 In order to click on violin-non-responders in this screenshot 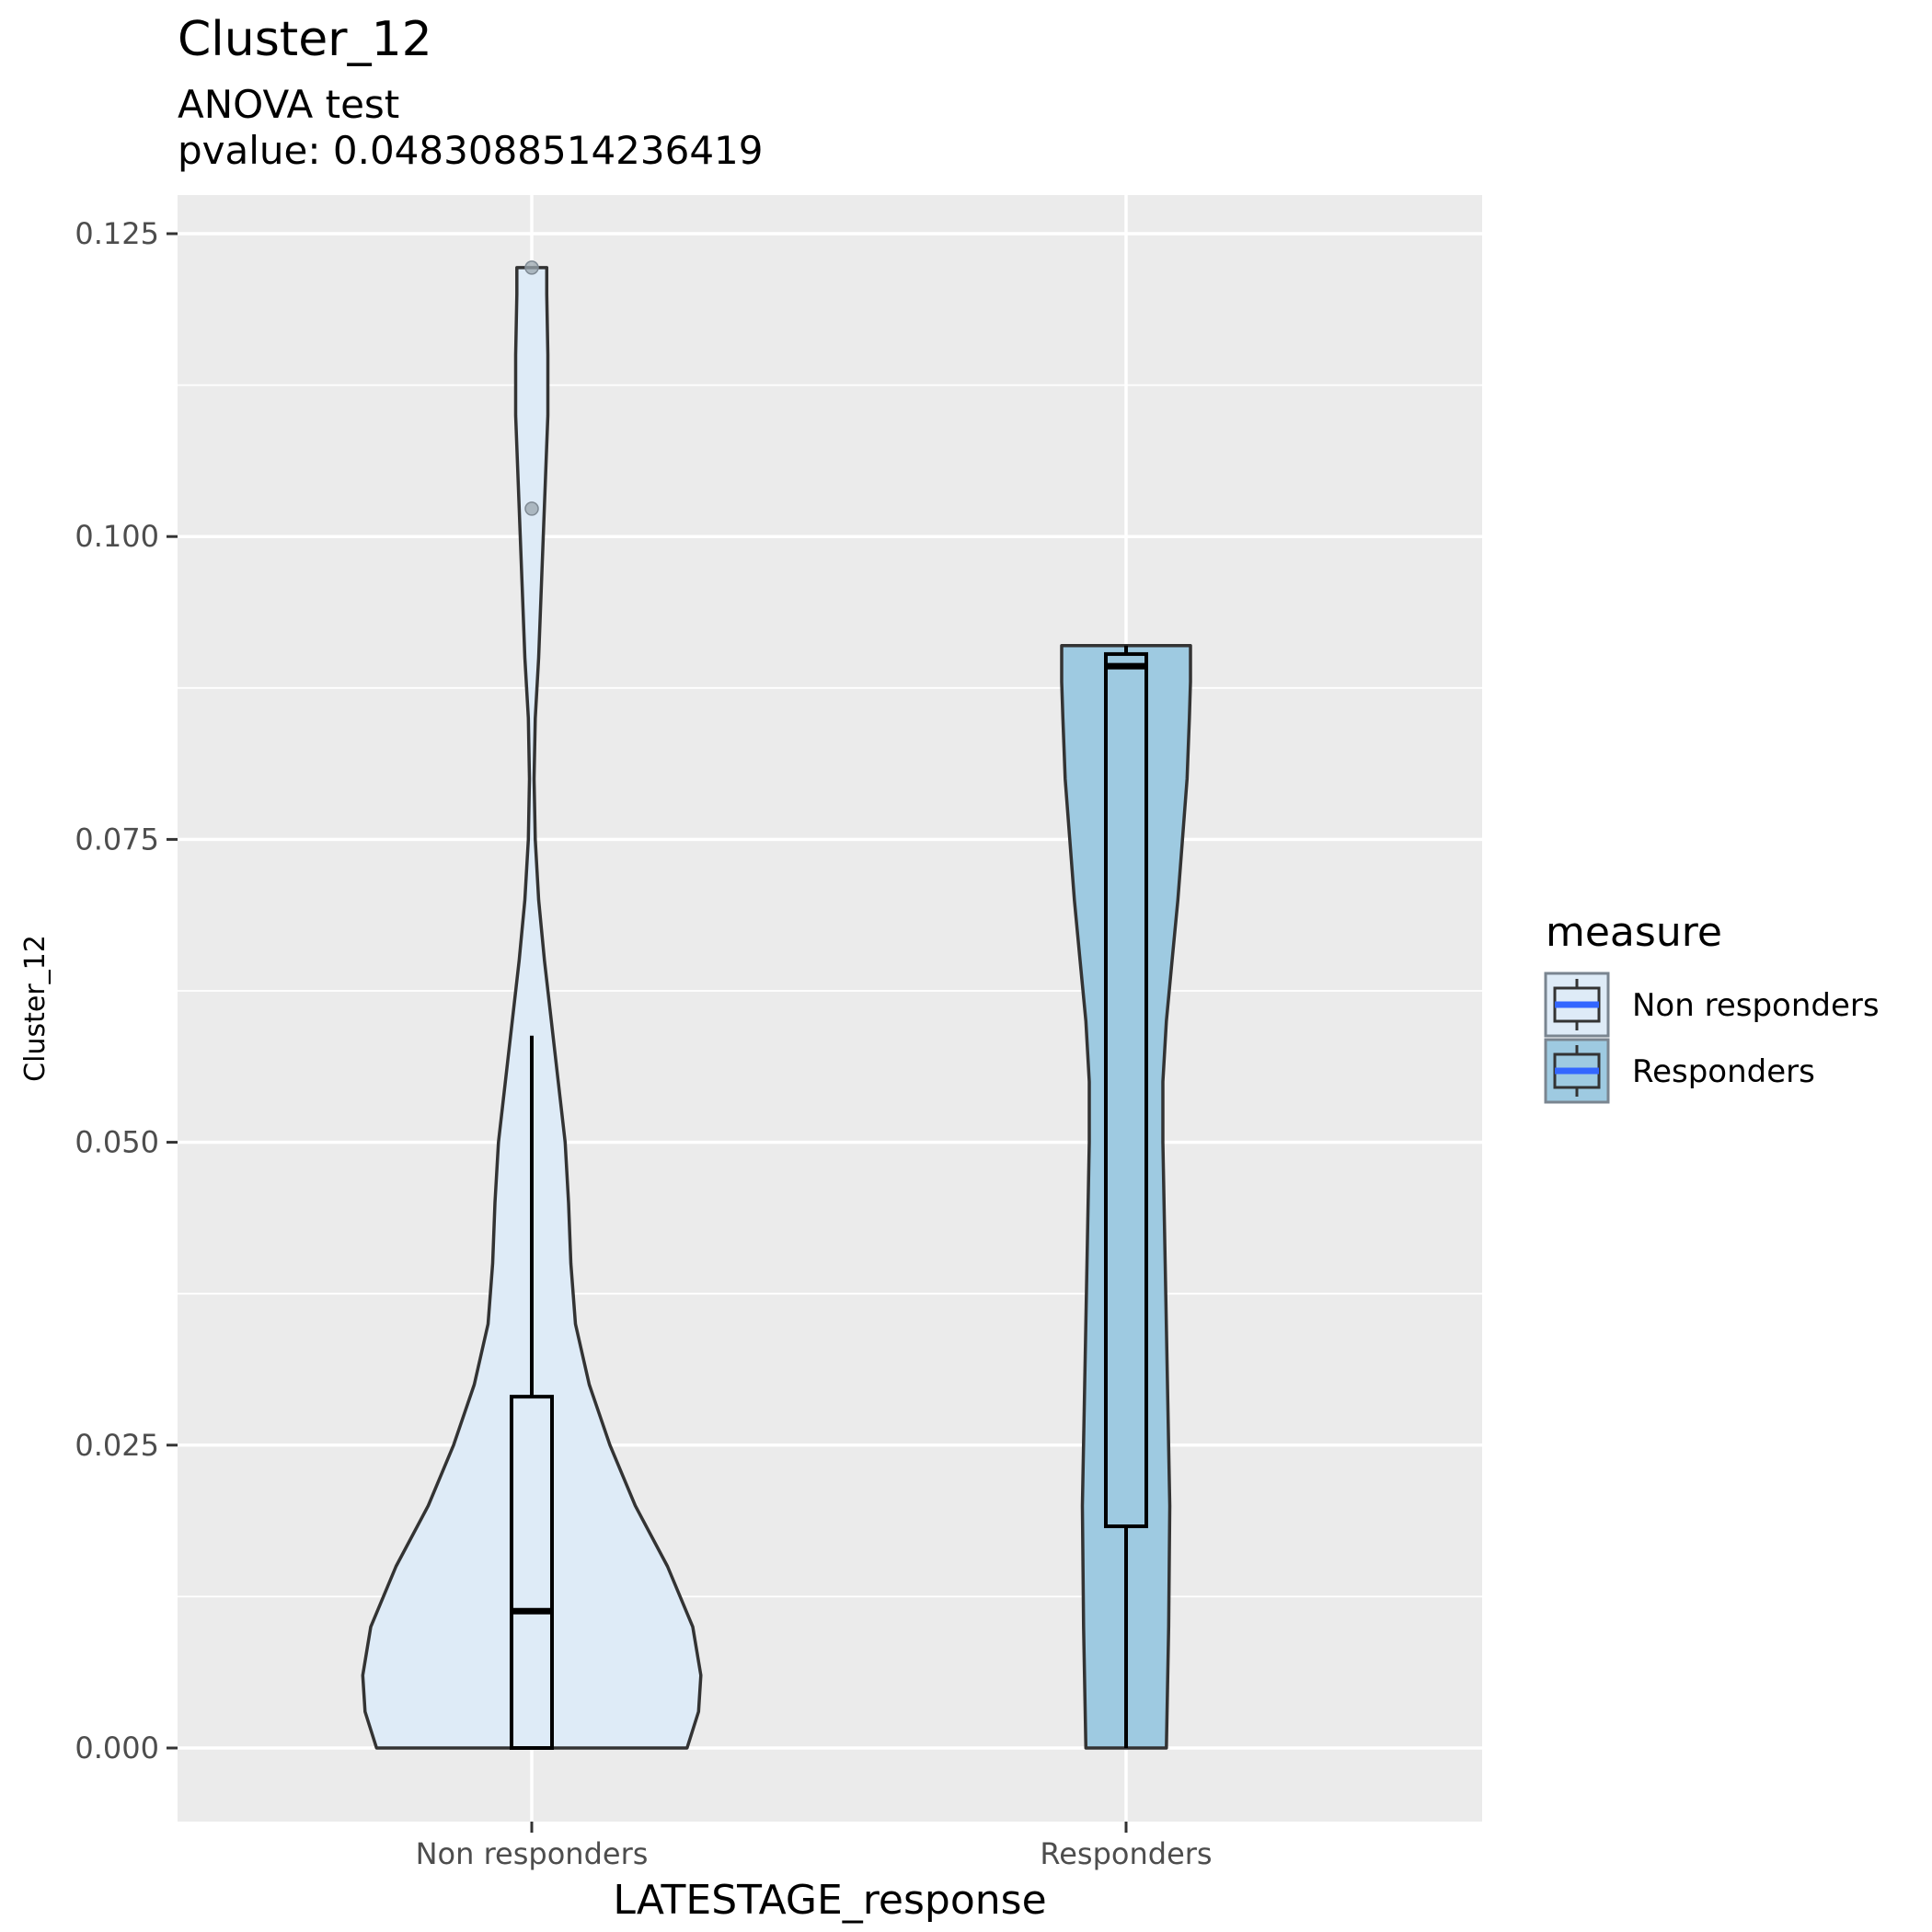, I will do `click(532, 1008)`.